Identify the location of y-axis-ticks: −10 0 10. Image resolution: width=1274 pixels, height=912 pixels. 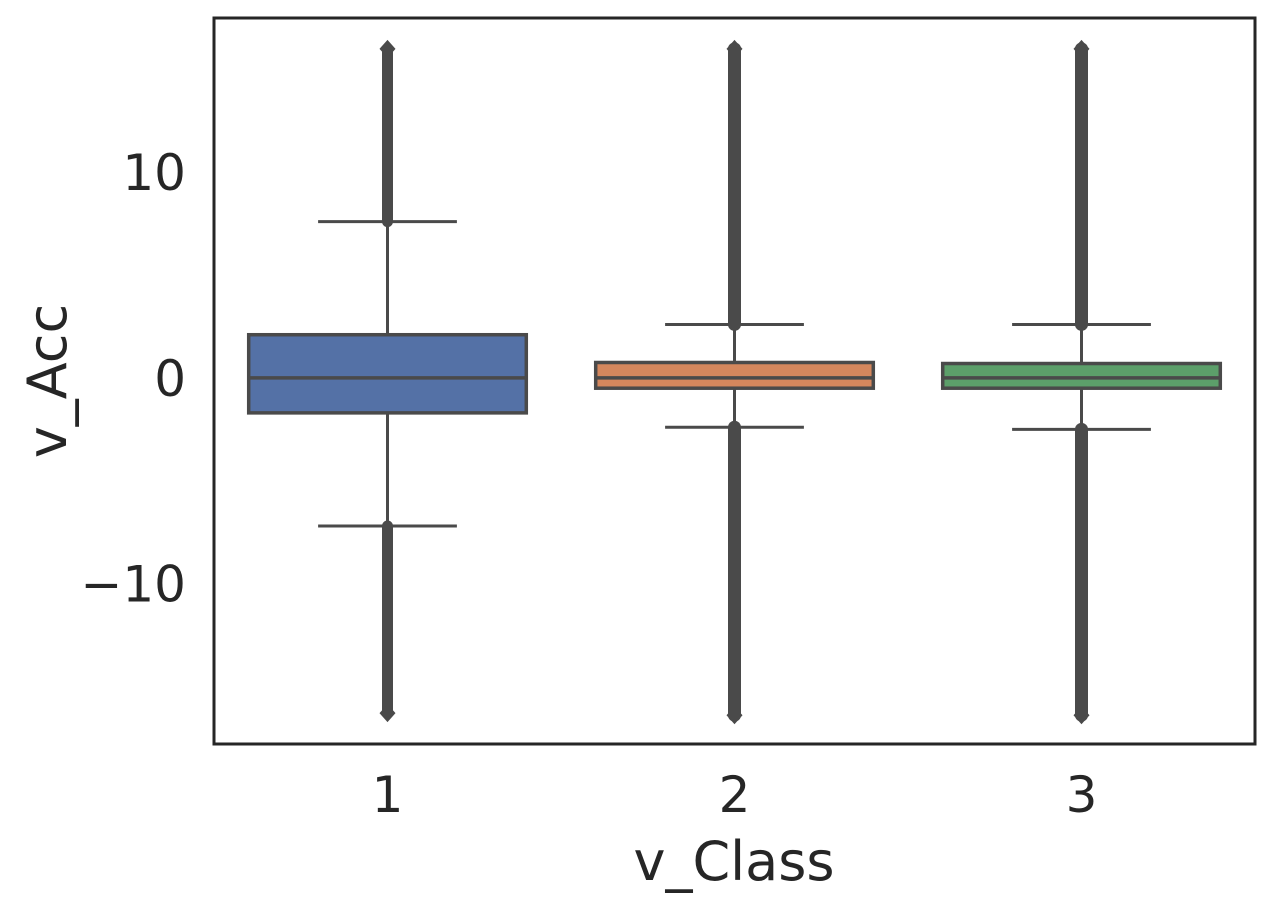
(133, 378).